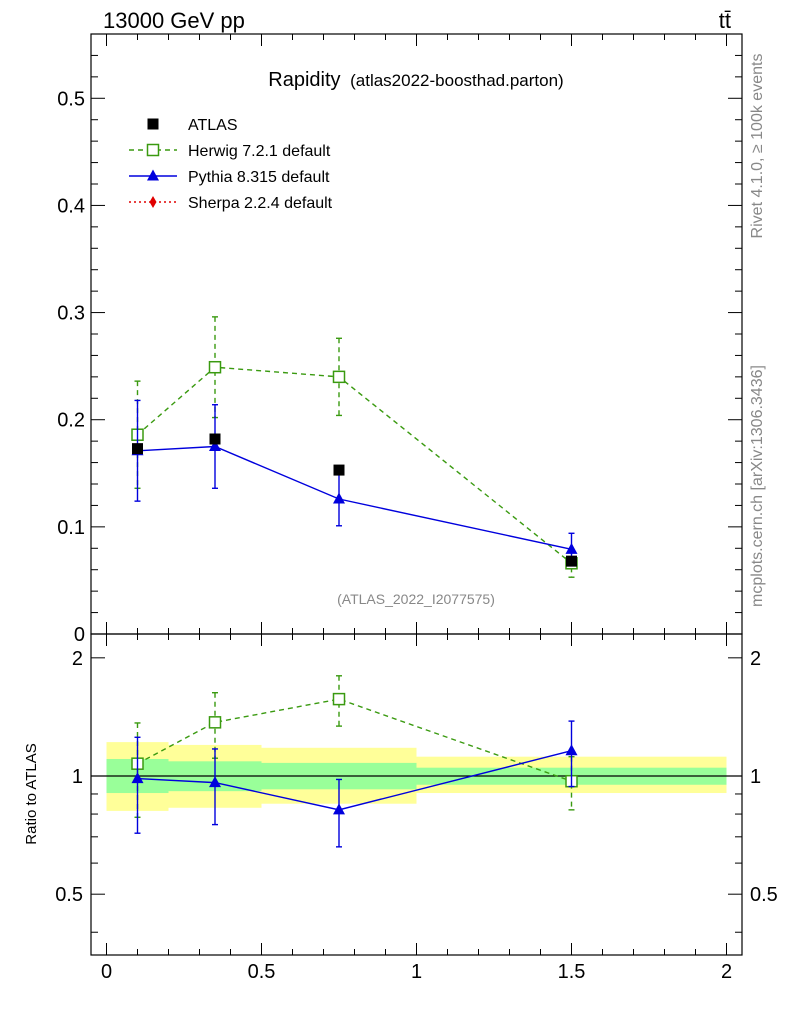 This screenshot has width=786, height=1024. What do you see at coordinates (726, 972) in the screenshot?
I see `x-tick-label: 2` at bounding box center [726, 972].